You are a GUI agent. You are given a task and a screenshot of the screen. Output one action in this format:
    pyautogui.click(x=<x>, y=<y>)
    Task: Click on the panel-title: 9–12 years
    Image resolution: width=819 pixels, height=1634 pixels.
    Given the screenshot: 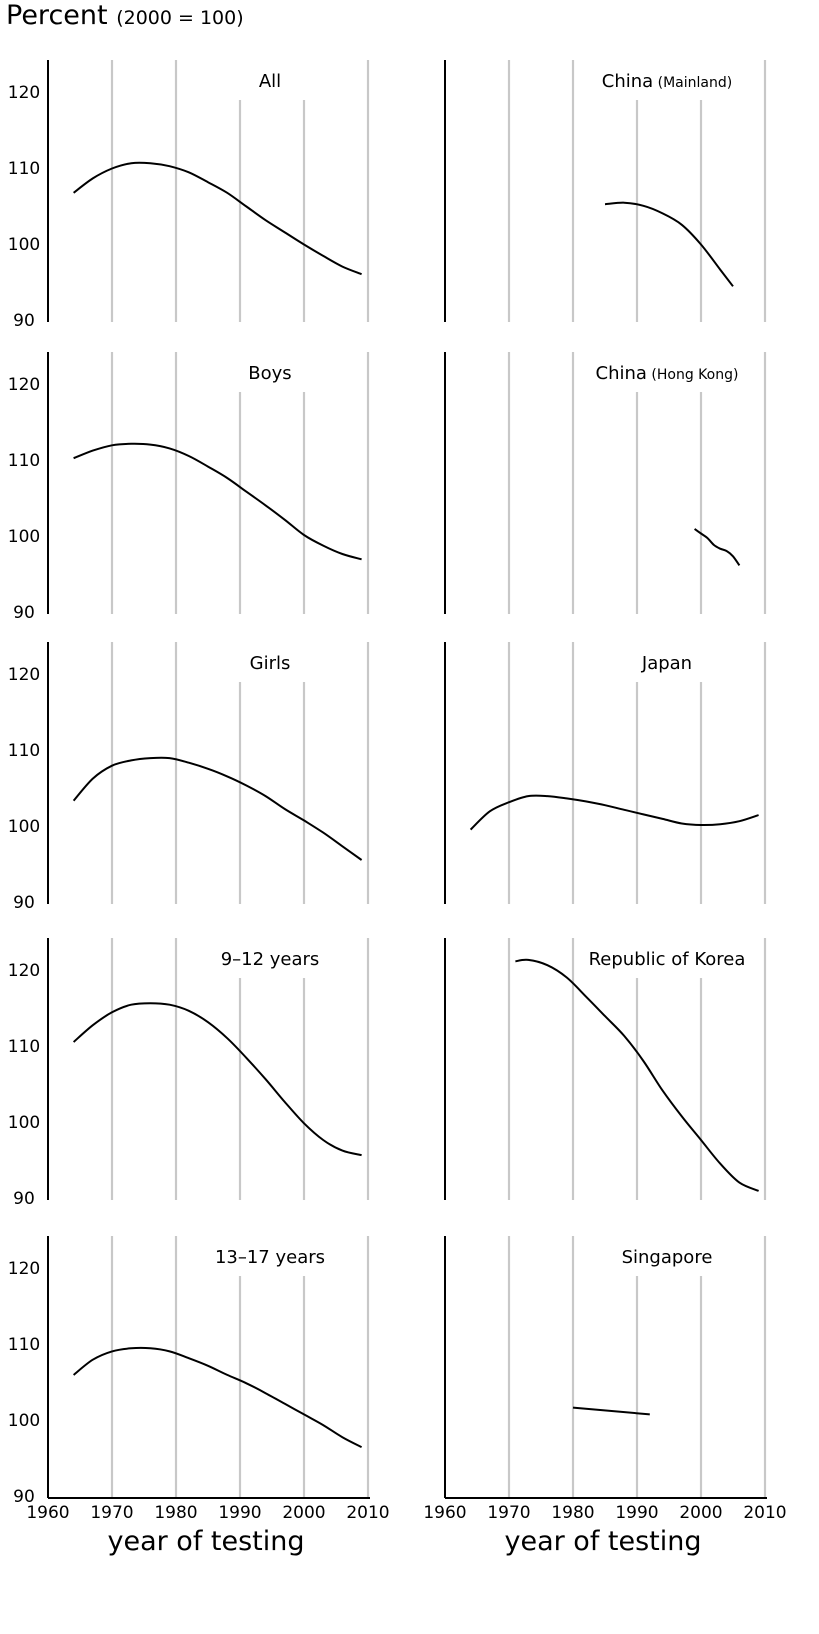 What is the action you would take?
    pyautogui.click(x=270, y=959)
    